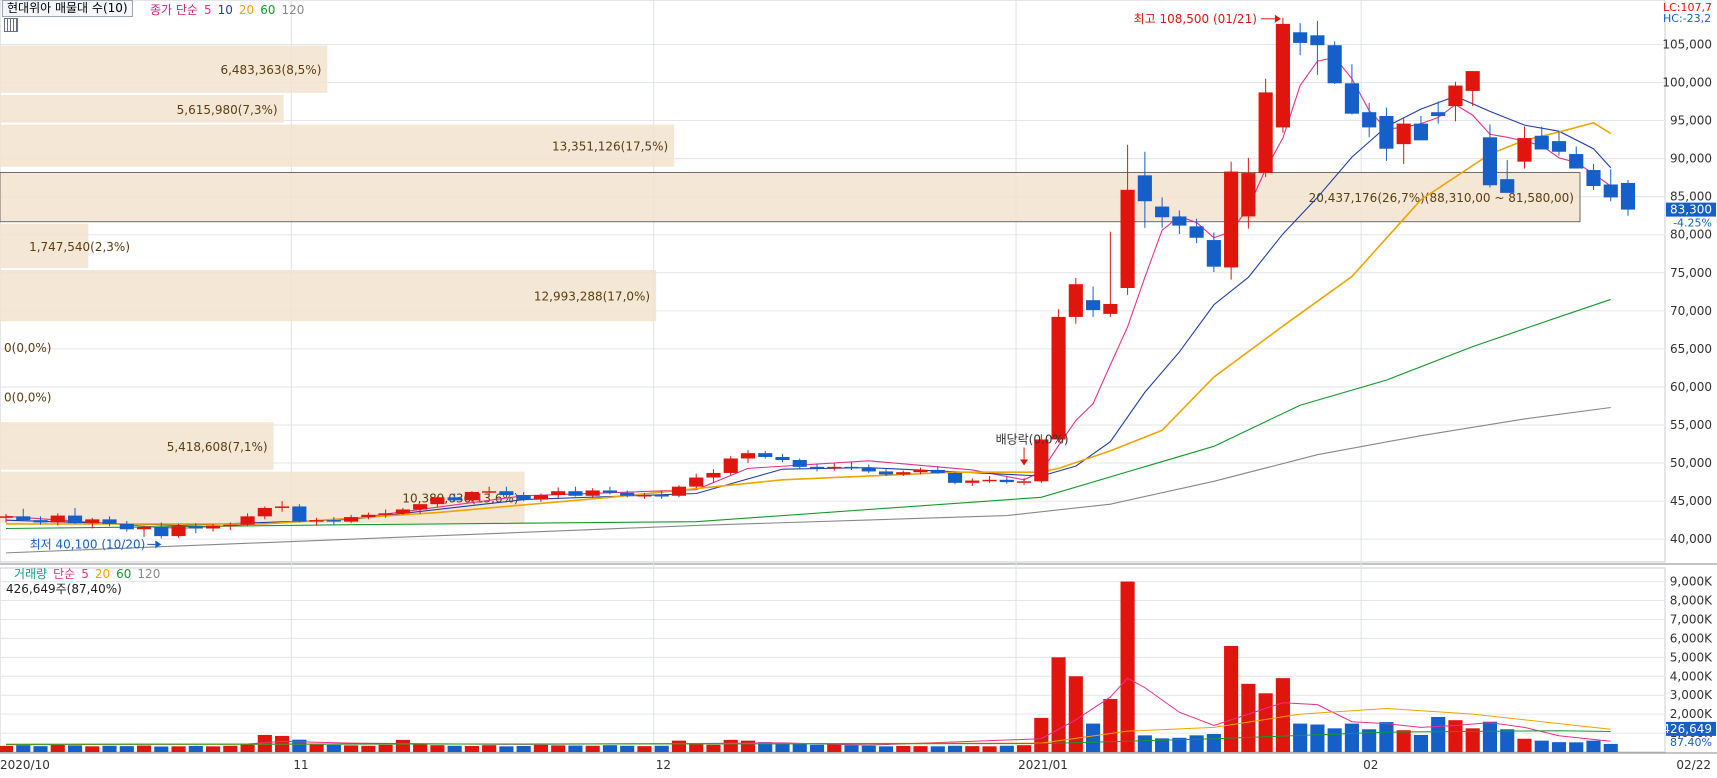 The height and width of the screenshot is (778, 1717). I want to click on legend-ma20: 20, so click(246, 10).